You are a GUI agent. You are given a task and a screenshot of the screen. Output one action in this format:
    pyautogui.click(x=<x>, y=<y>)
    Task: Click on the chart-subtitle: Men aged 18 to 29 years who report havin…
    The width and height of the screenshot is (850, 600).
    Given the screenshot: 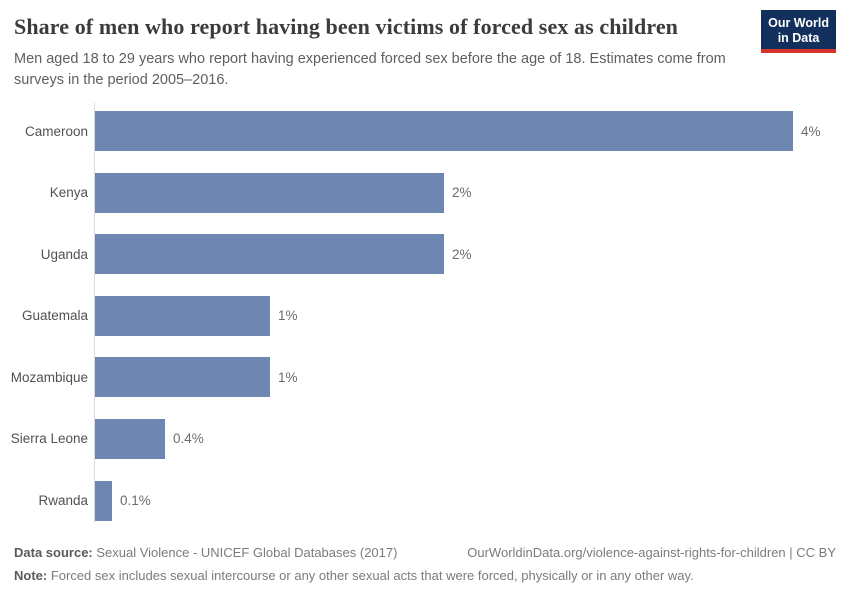 What is the action you would take?
    pyautogui.click(x=370, y=69)
    